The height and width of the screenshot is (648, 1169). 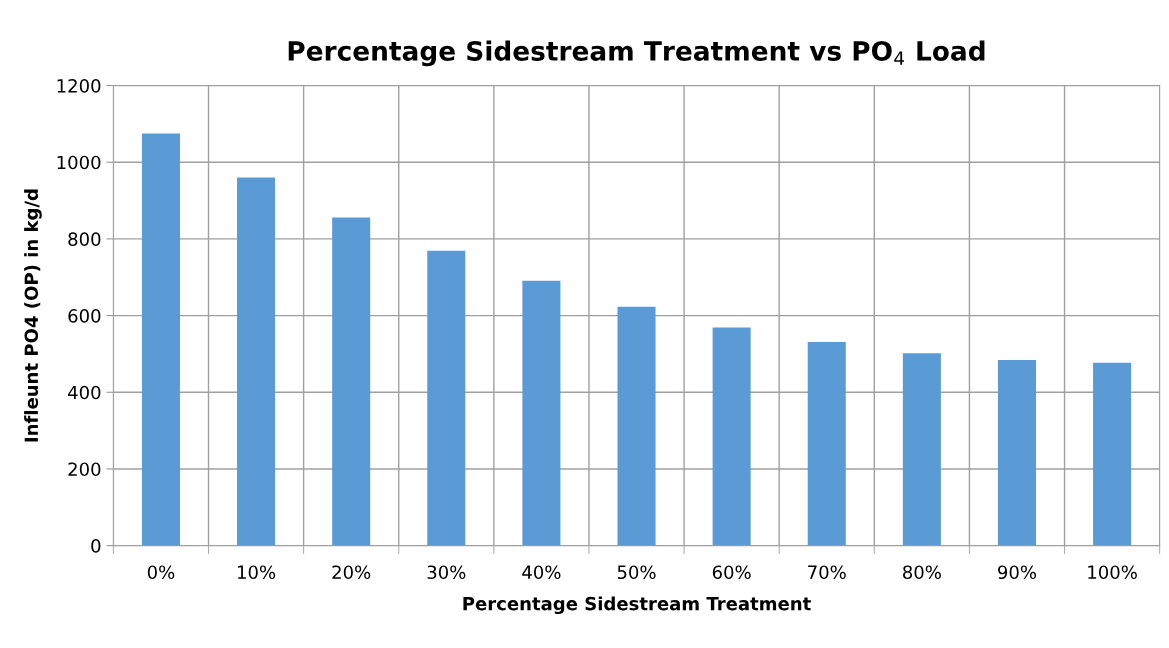 What do you see at coordinates (161, 572) in the screenshot?
I see `x-tick-label: 0%` at bounding box center [161, 572].